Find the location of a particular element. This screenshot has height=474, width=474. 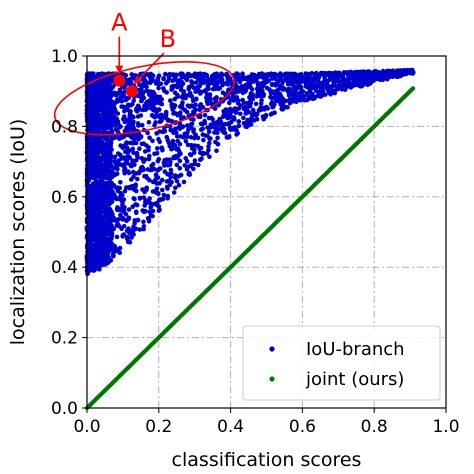

highlight-ellipse is located at coordinates (144, 98).